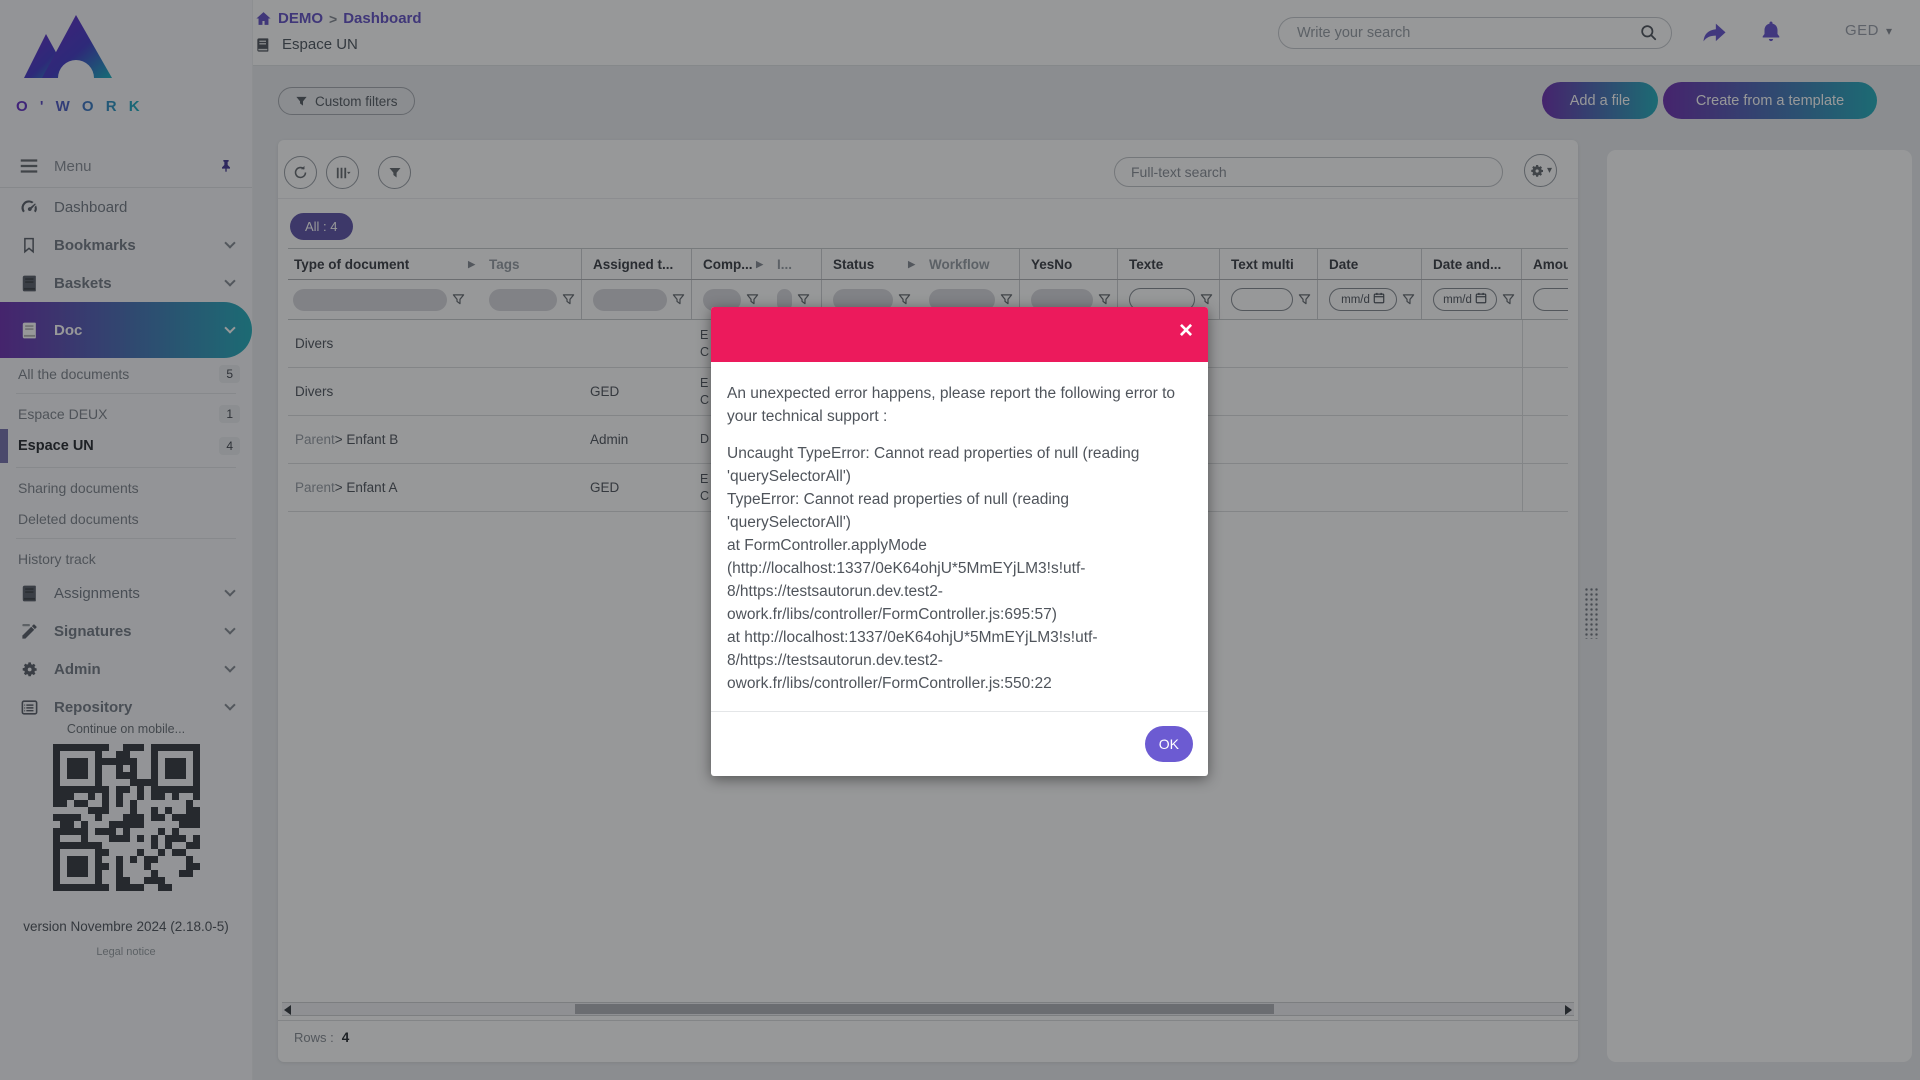 The image size is (1920, 1080). What do you see at coordinates (126, 72) in the screenshot?
I see `logo: O ' W O R K` at bounding box center [126, 72].